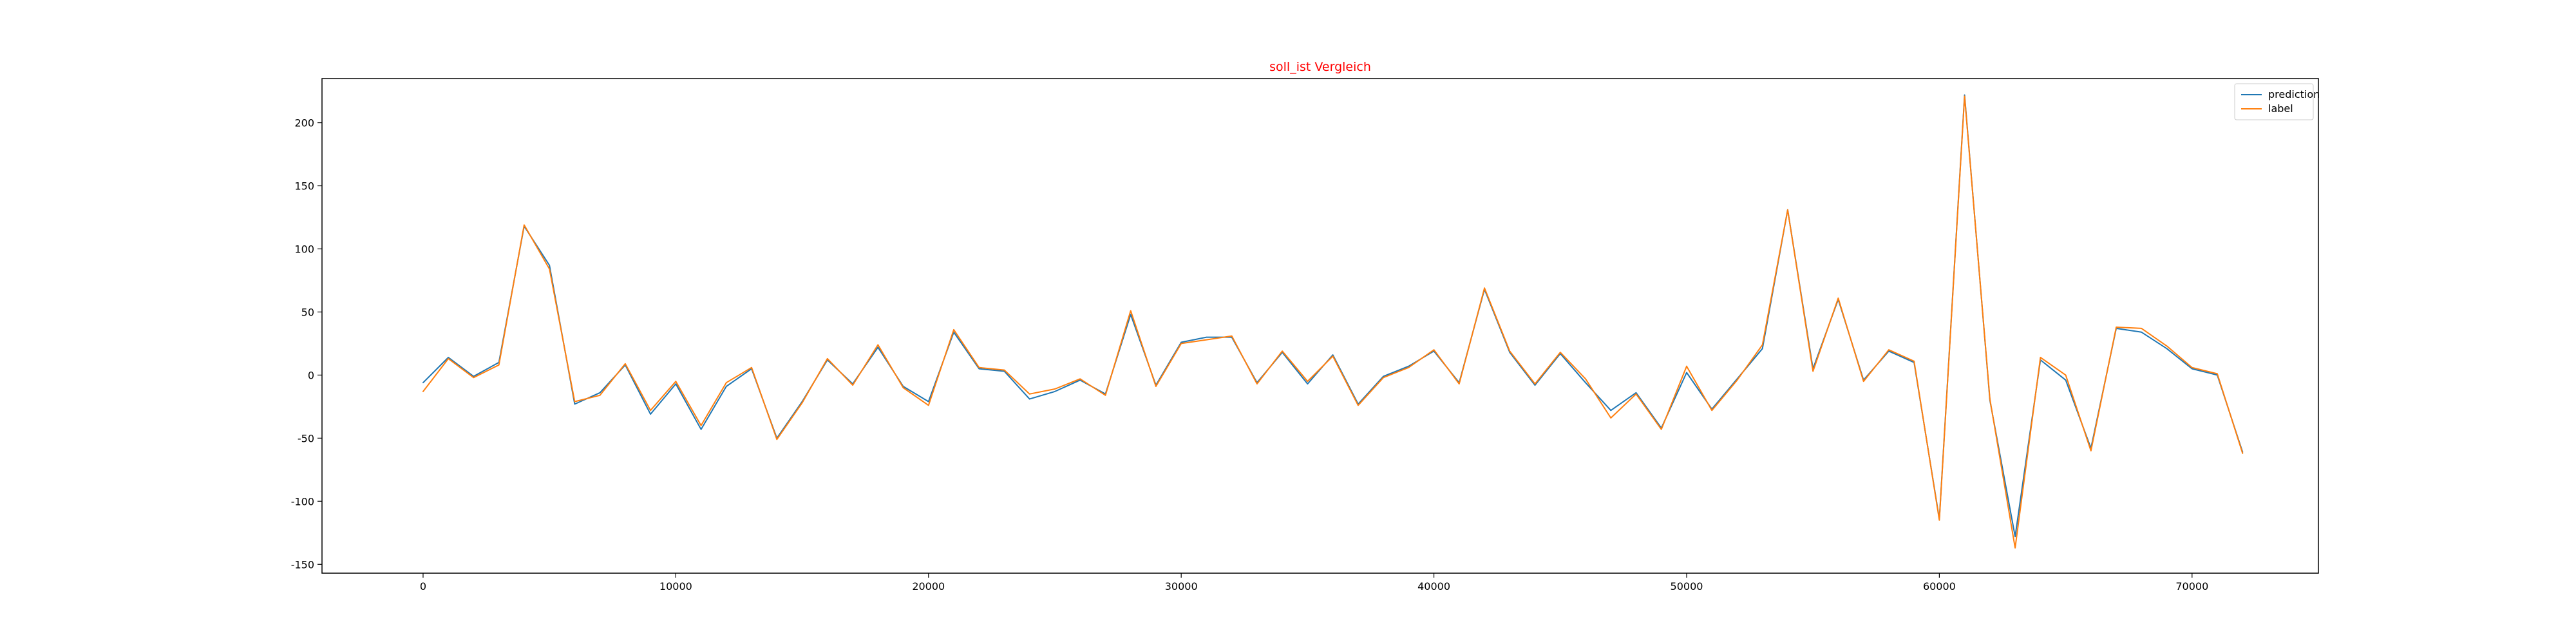 The height and width of the screenshot is (644, 2576). I want to click on x-tick-label: 50000, so click(1687, 586).